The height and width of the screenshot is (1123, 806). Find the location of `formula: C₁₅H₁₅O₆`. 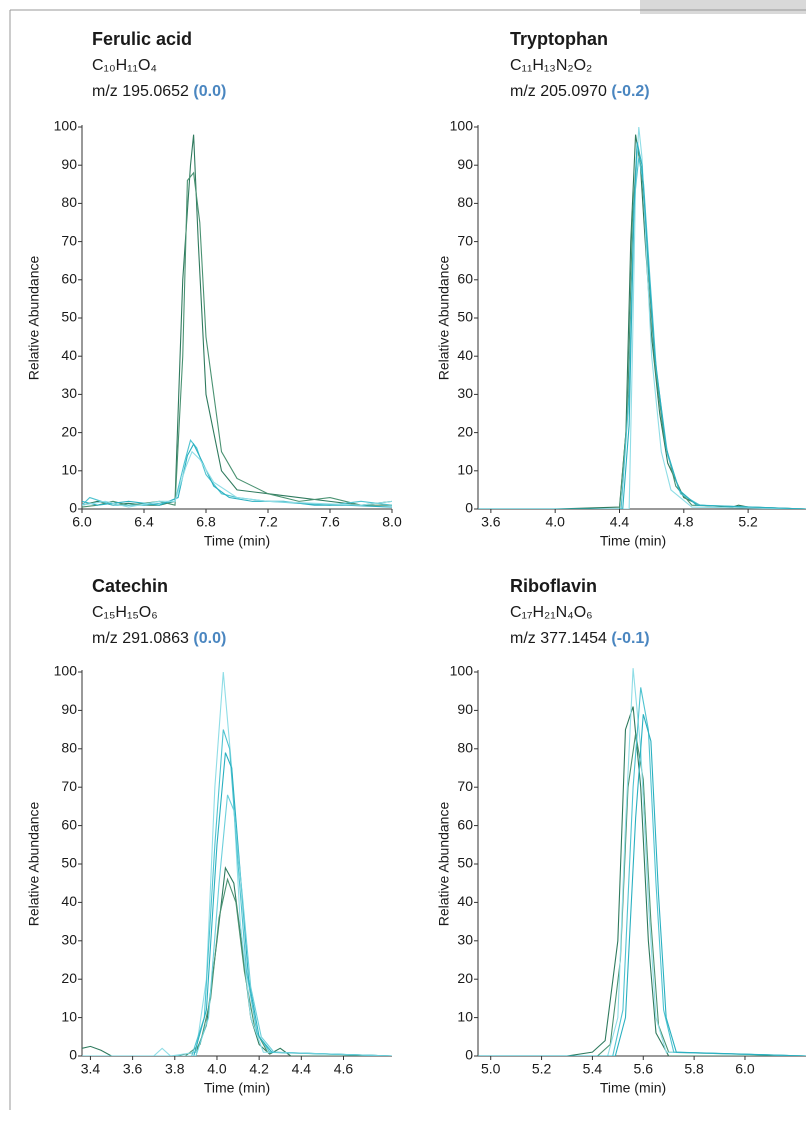

formula: C₁₅H₁₅O₆ is located at coordinates (125, 612).